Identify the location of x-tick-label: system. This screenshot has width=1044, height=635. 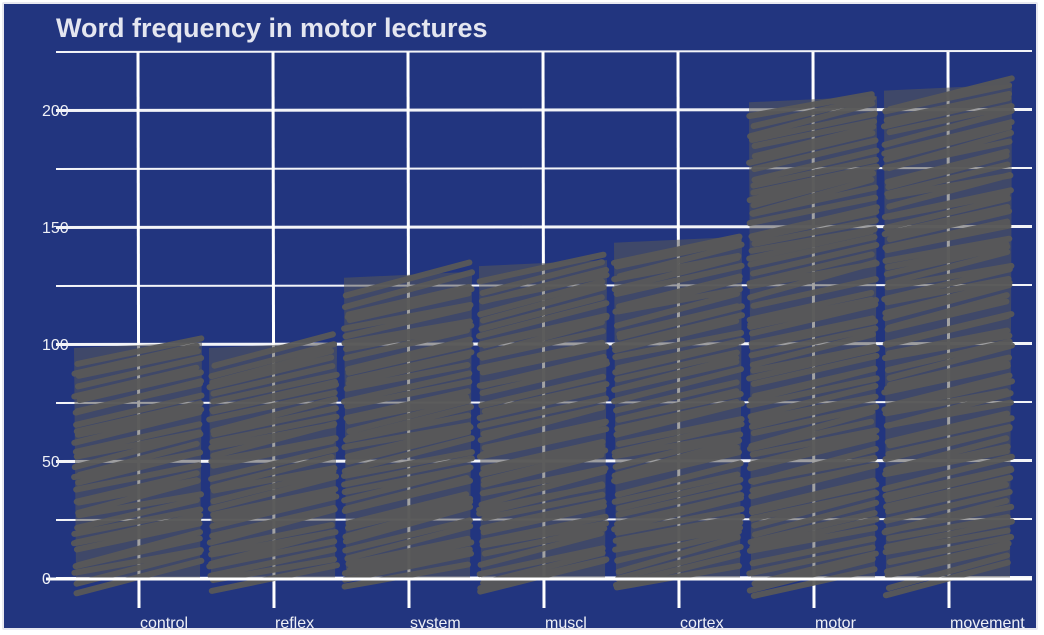
(435, 622).